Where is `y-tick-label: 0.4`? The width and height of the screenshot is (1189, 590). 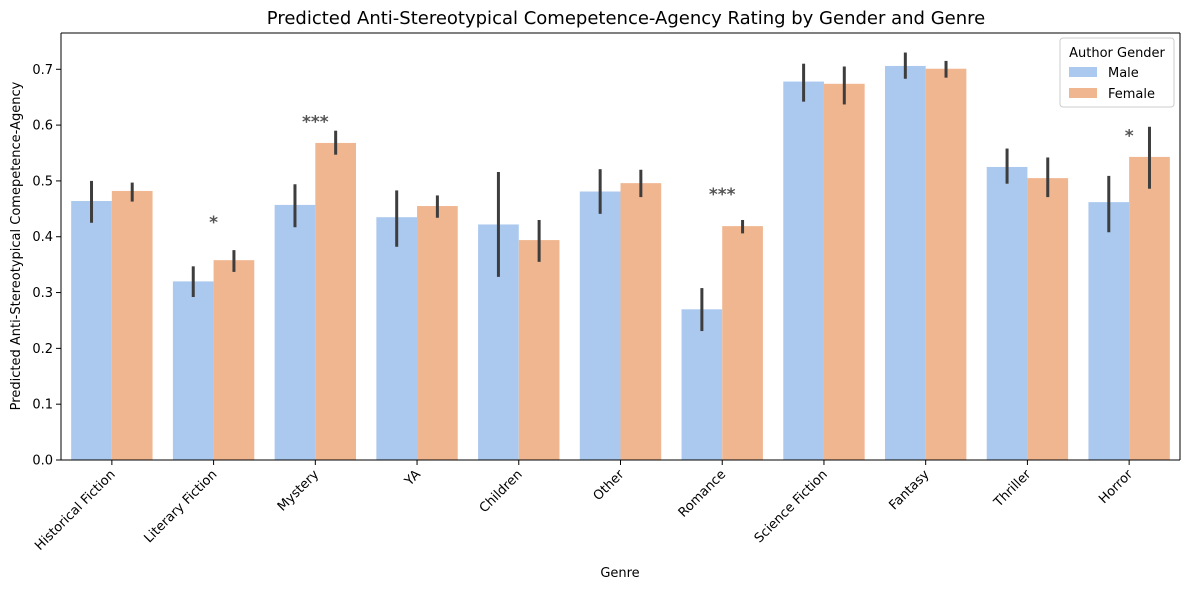
y-tick-label: 0.4 is located at coordinates (42, 237).